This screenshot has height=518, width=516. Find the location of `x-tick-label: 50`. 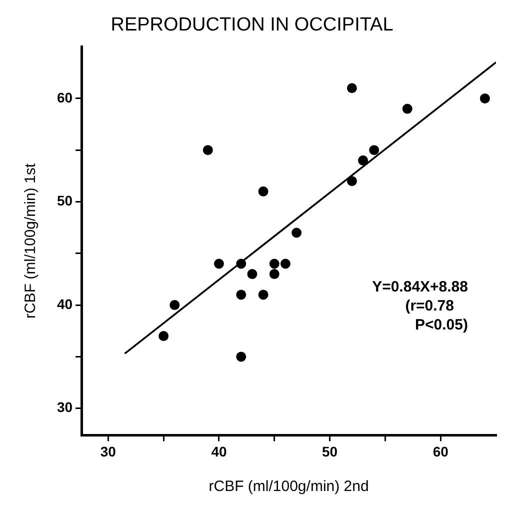

x-tick-label: 50 is located at coordinates (330, 451).